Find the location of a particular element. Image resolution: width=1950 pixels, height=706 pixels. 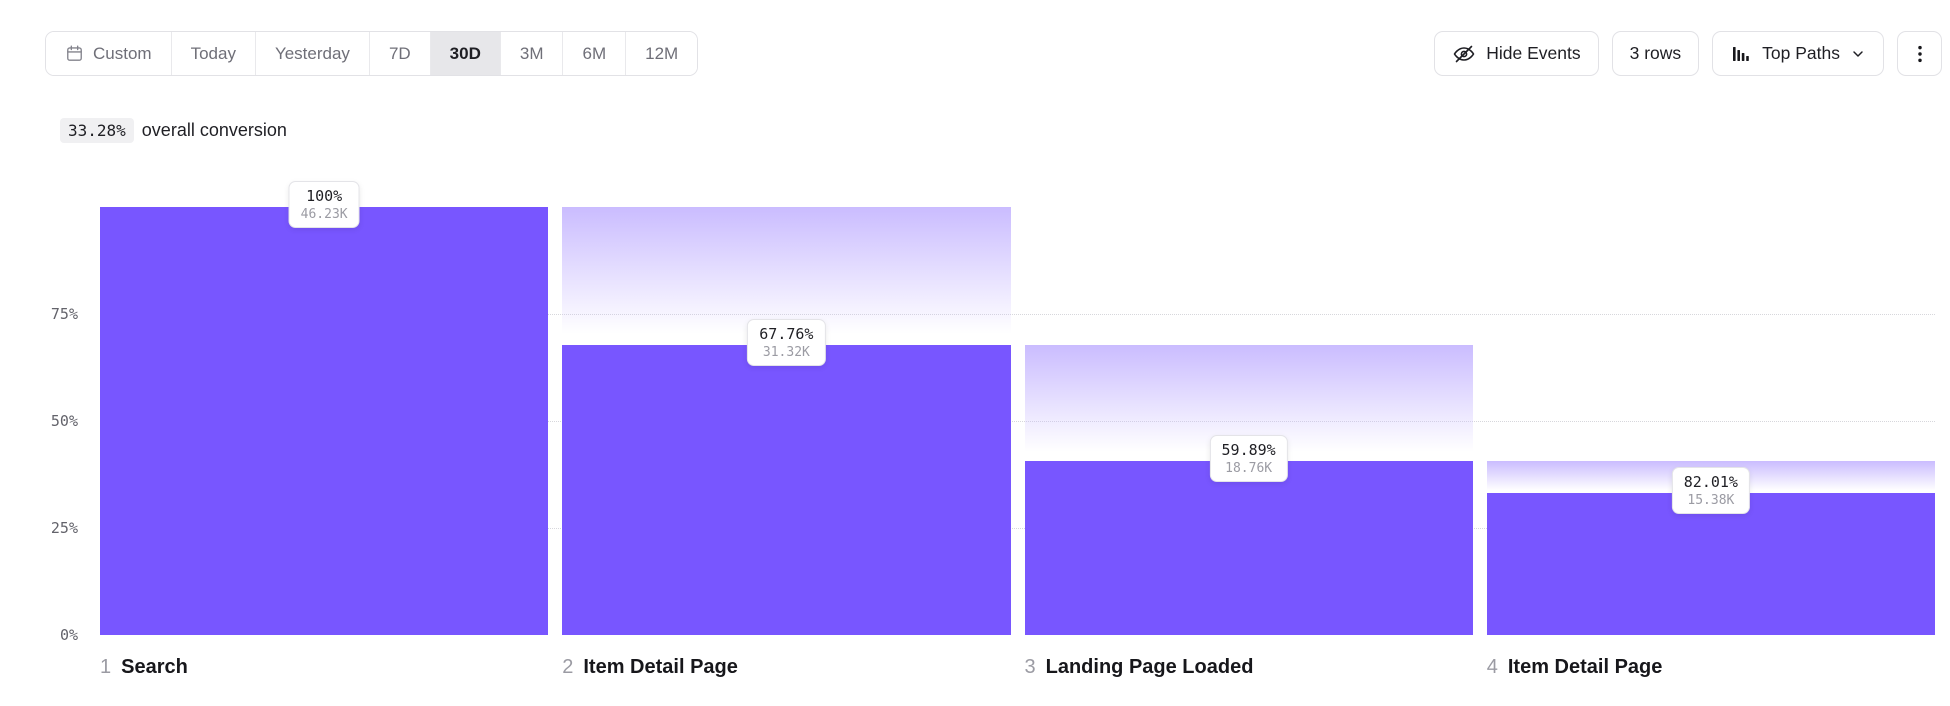

date-range-label: 7D is located at coordinates (399, 53).